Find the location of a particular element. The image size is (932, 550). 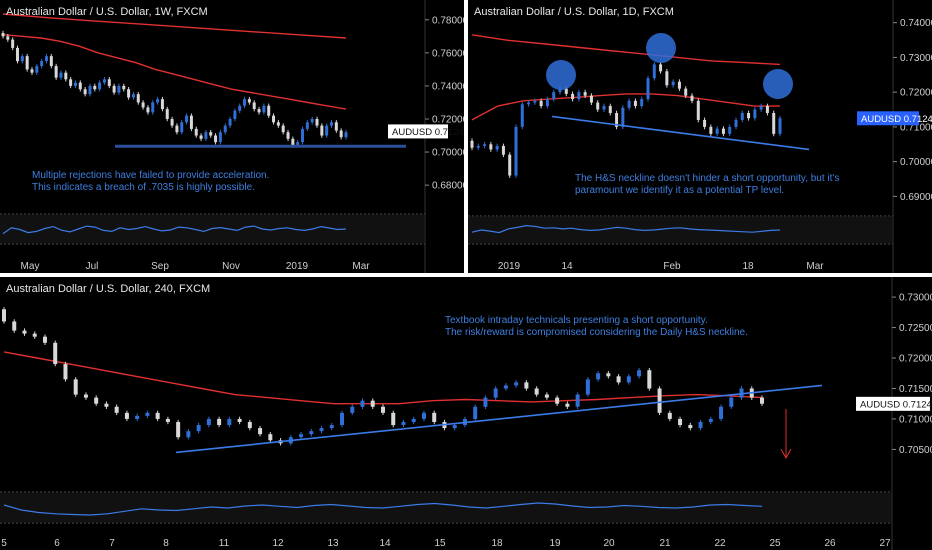

weekly-moving-average-long-line is located at coordinates (174, 26).